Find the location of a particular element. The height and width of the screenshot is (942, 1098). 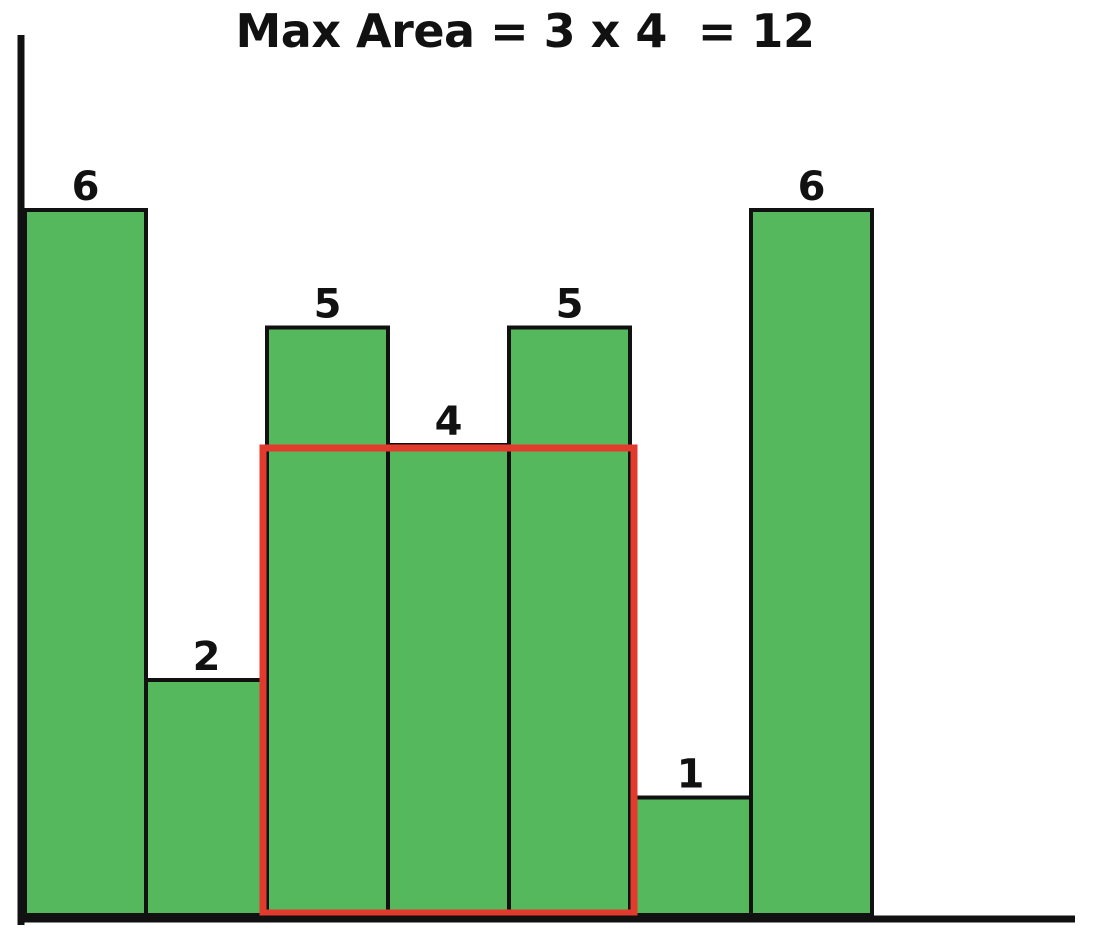

bar-value-label-2: 2 is located at coordinates (207, 657).